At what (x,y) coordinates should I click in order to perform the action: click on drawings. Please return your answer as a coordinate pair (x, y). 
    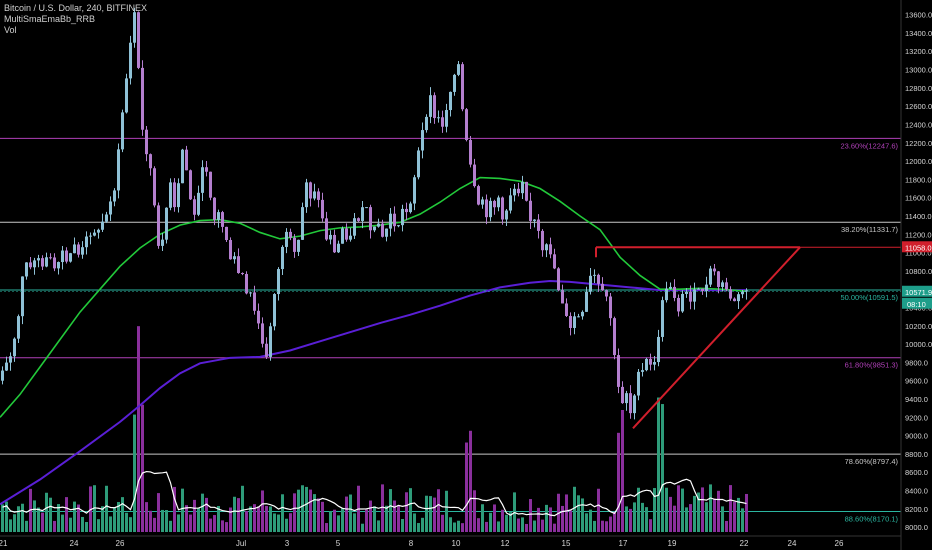
    Looking at the image, I should click on (748, 337).